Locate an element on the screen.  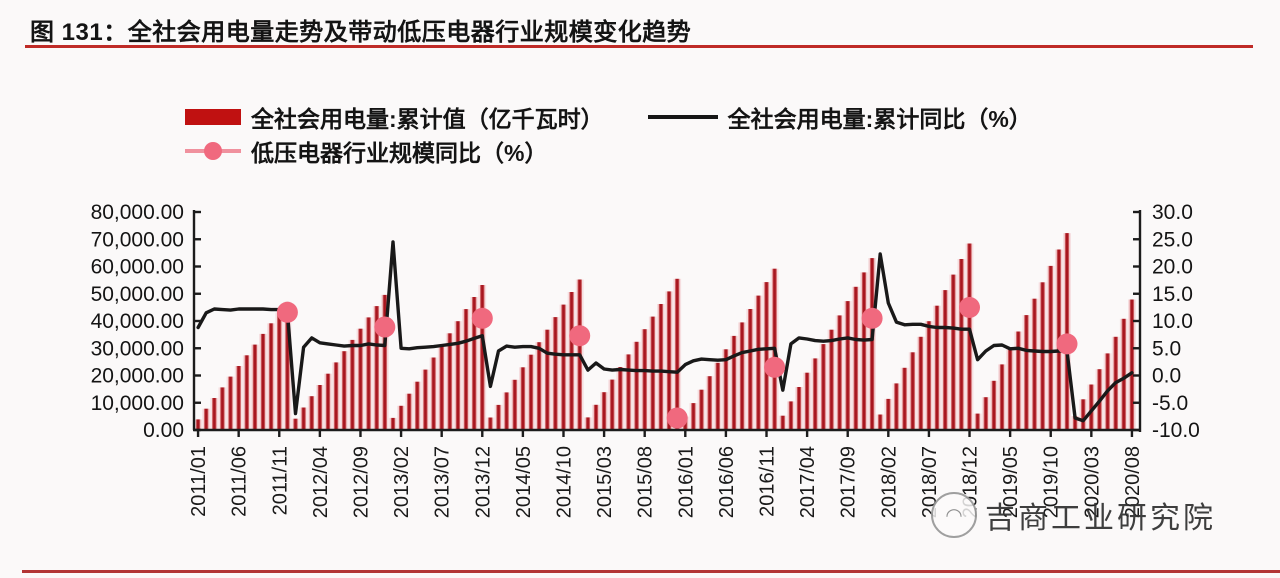
x-axis-label: 2013/07 is located at coordinates (443, 482).